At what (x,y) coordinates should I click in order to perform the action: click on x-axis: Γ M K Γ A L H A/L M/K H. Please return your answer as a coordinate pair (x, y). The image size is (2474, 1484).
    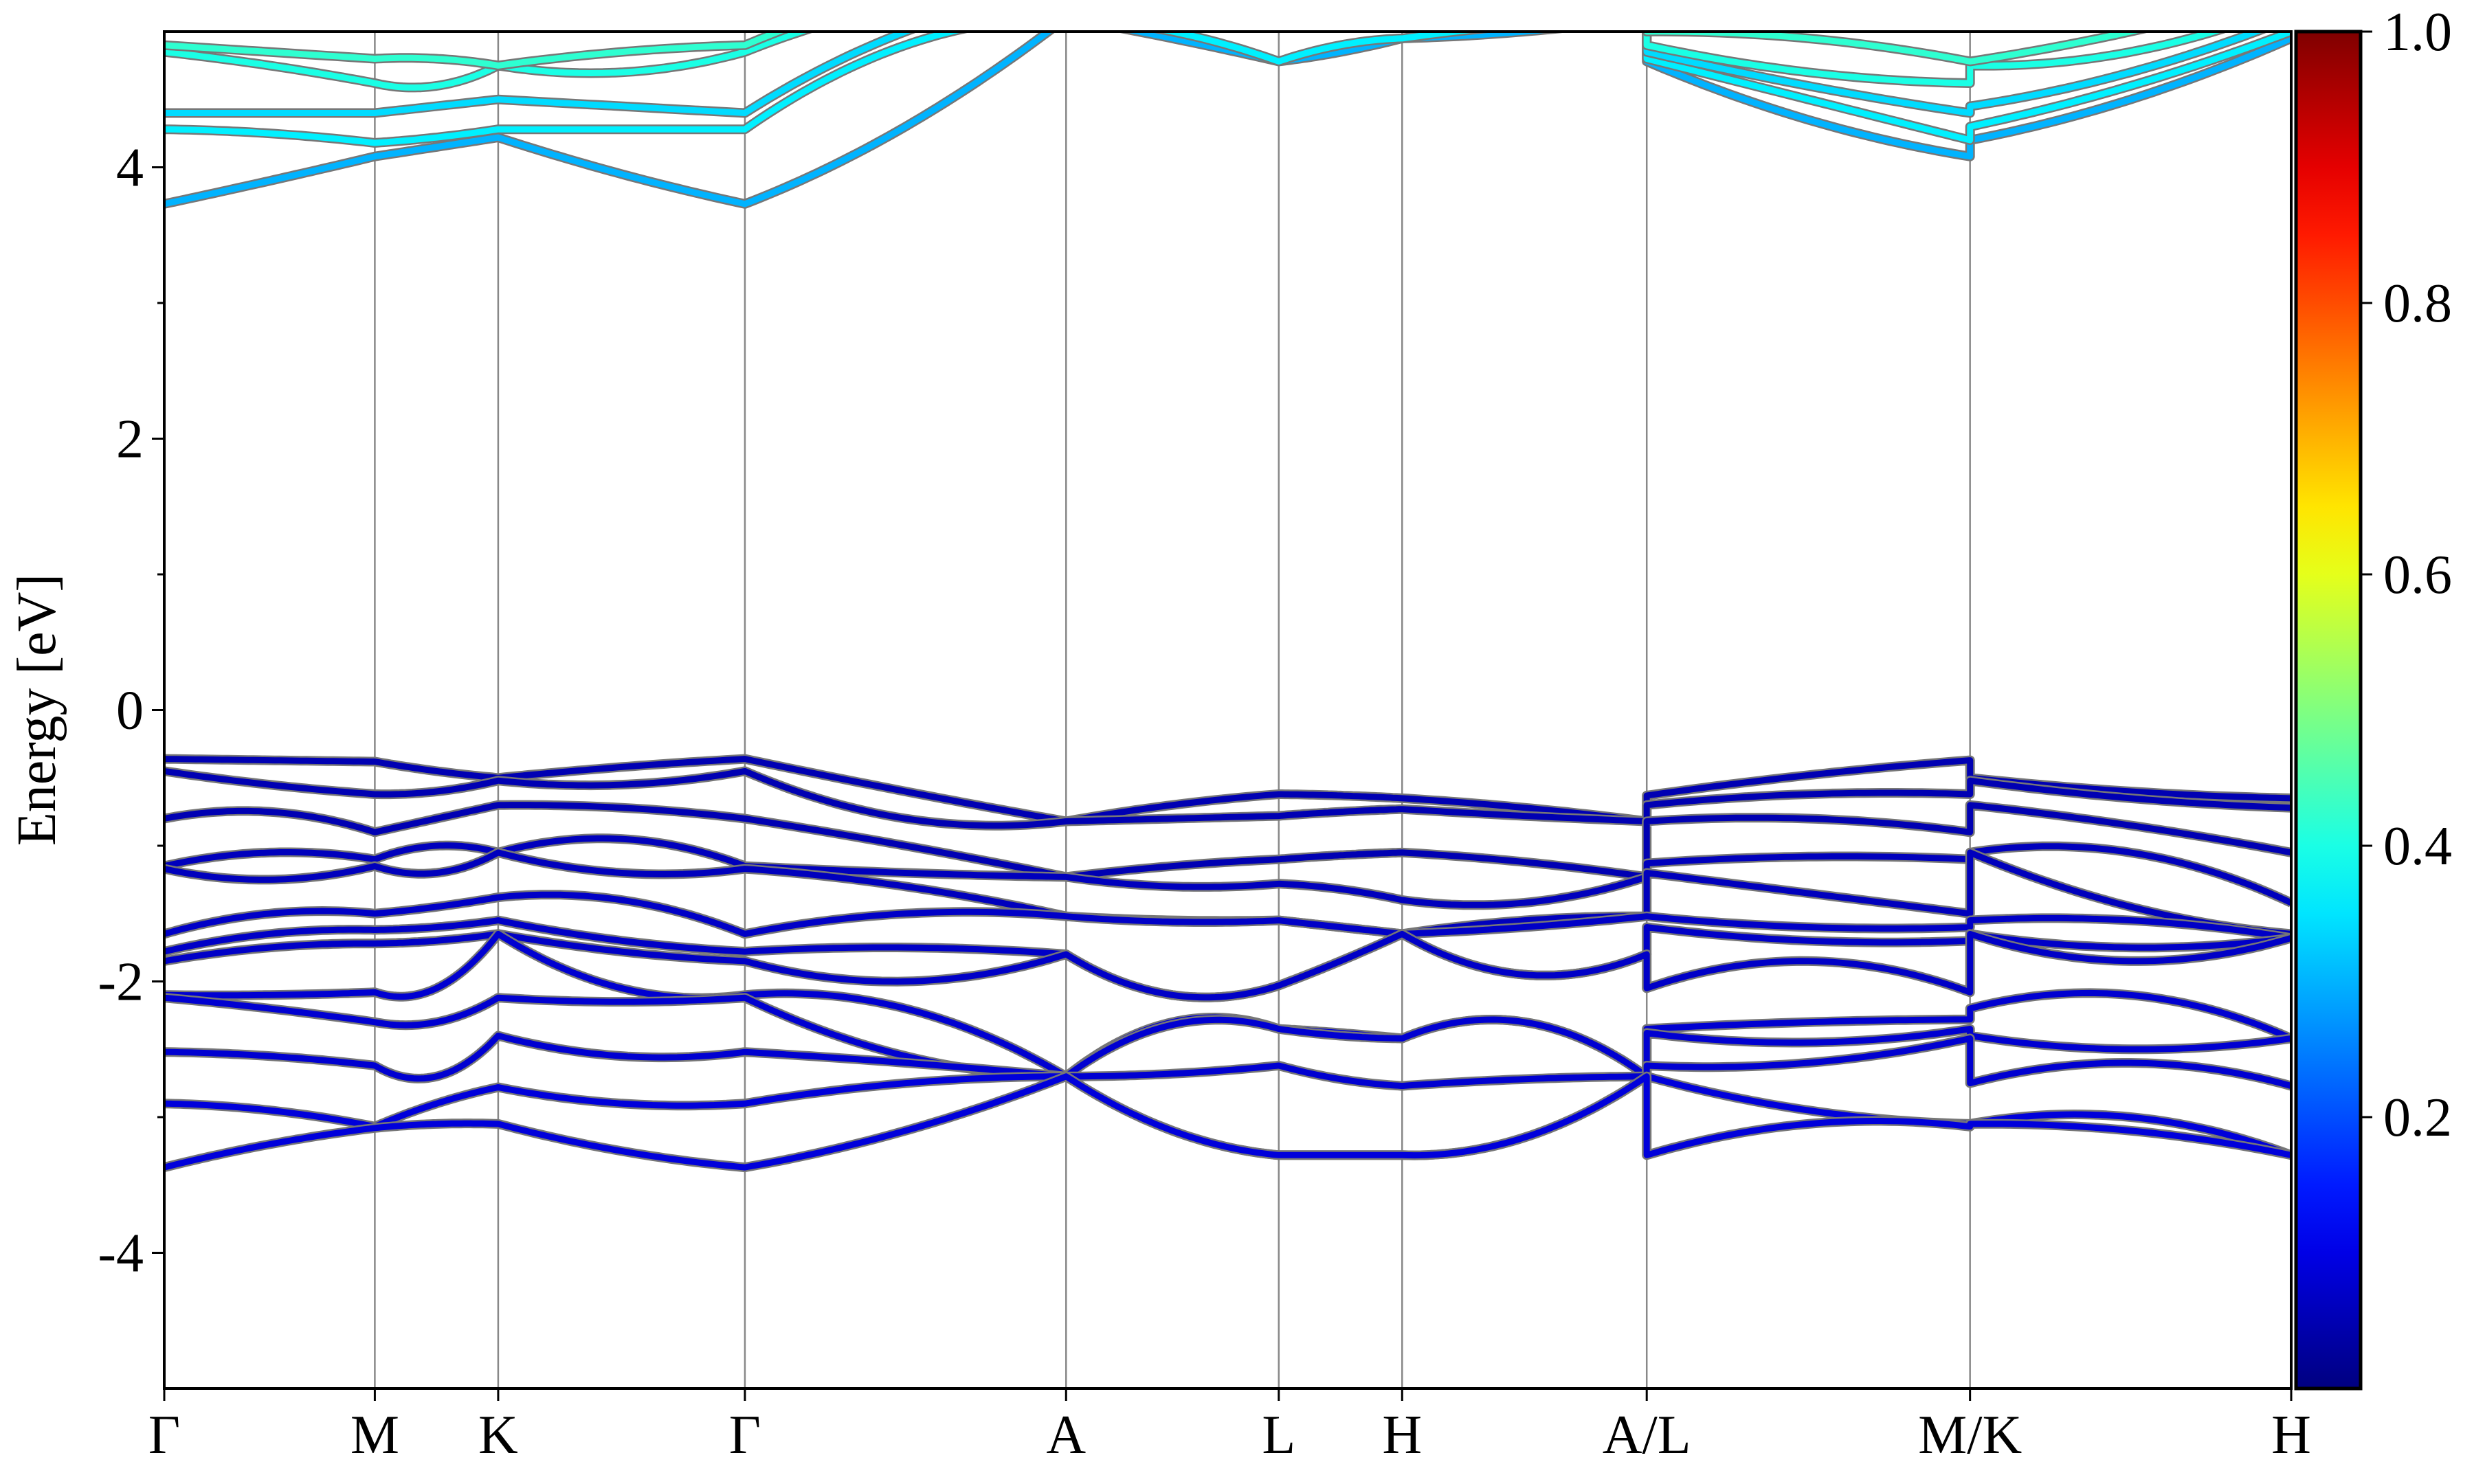
    Looking at the image, I should click on (1229, 1427).